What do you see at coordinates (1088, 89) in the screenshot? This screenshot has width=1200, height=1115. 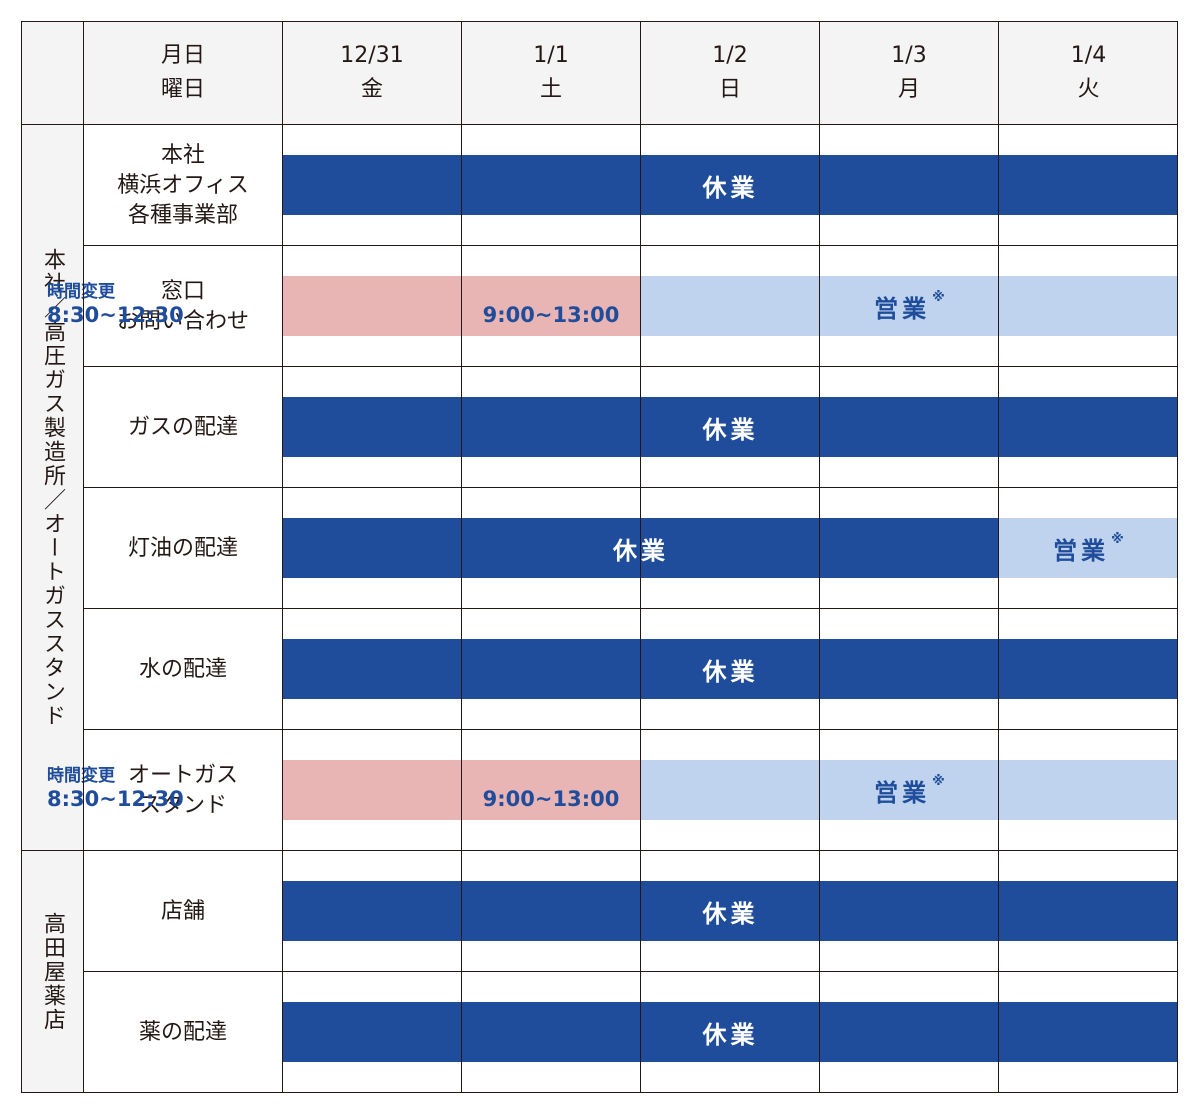 I see `day-weekday: 火` at bounding box center [1088, 89].